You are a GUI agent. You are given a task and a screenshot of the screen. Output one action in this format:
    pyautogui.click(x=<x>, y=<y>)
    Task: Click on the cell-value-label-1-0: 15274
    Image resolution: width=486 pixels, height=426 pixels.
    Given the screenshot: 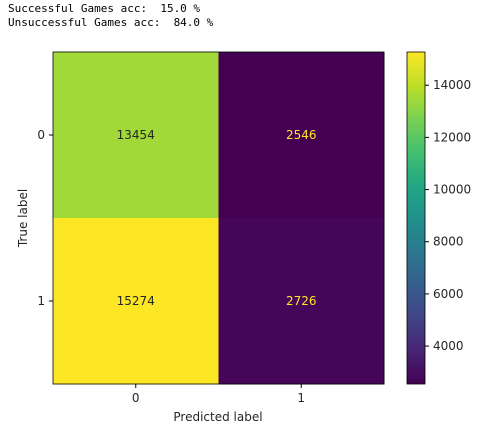 What is the action you would take?
    pyautogui.click(x=136, y=301)
    